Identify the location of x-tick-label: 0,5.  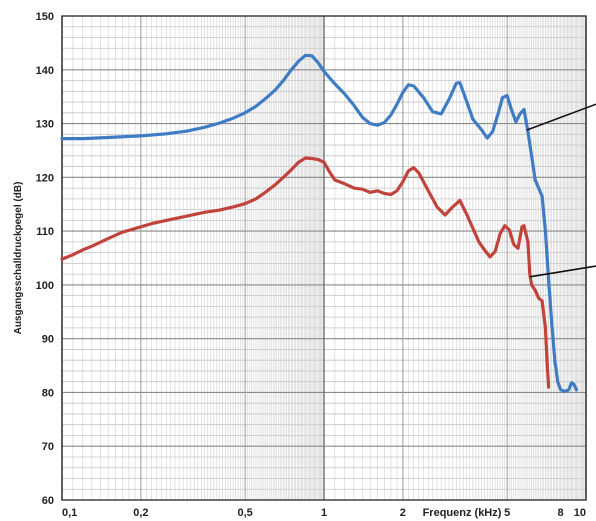
(244, 513).